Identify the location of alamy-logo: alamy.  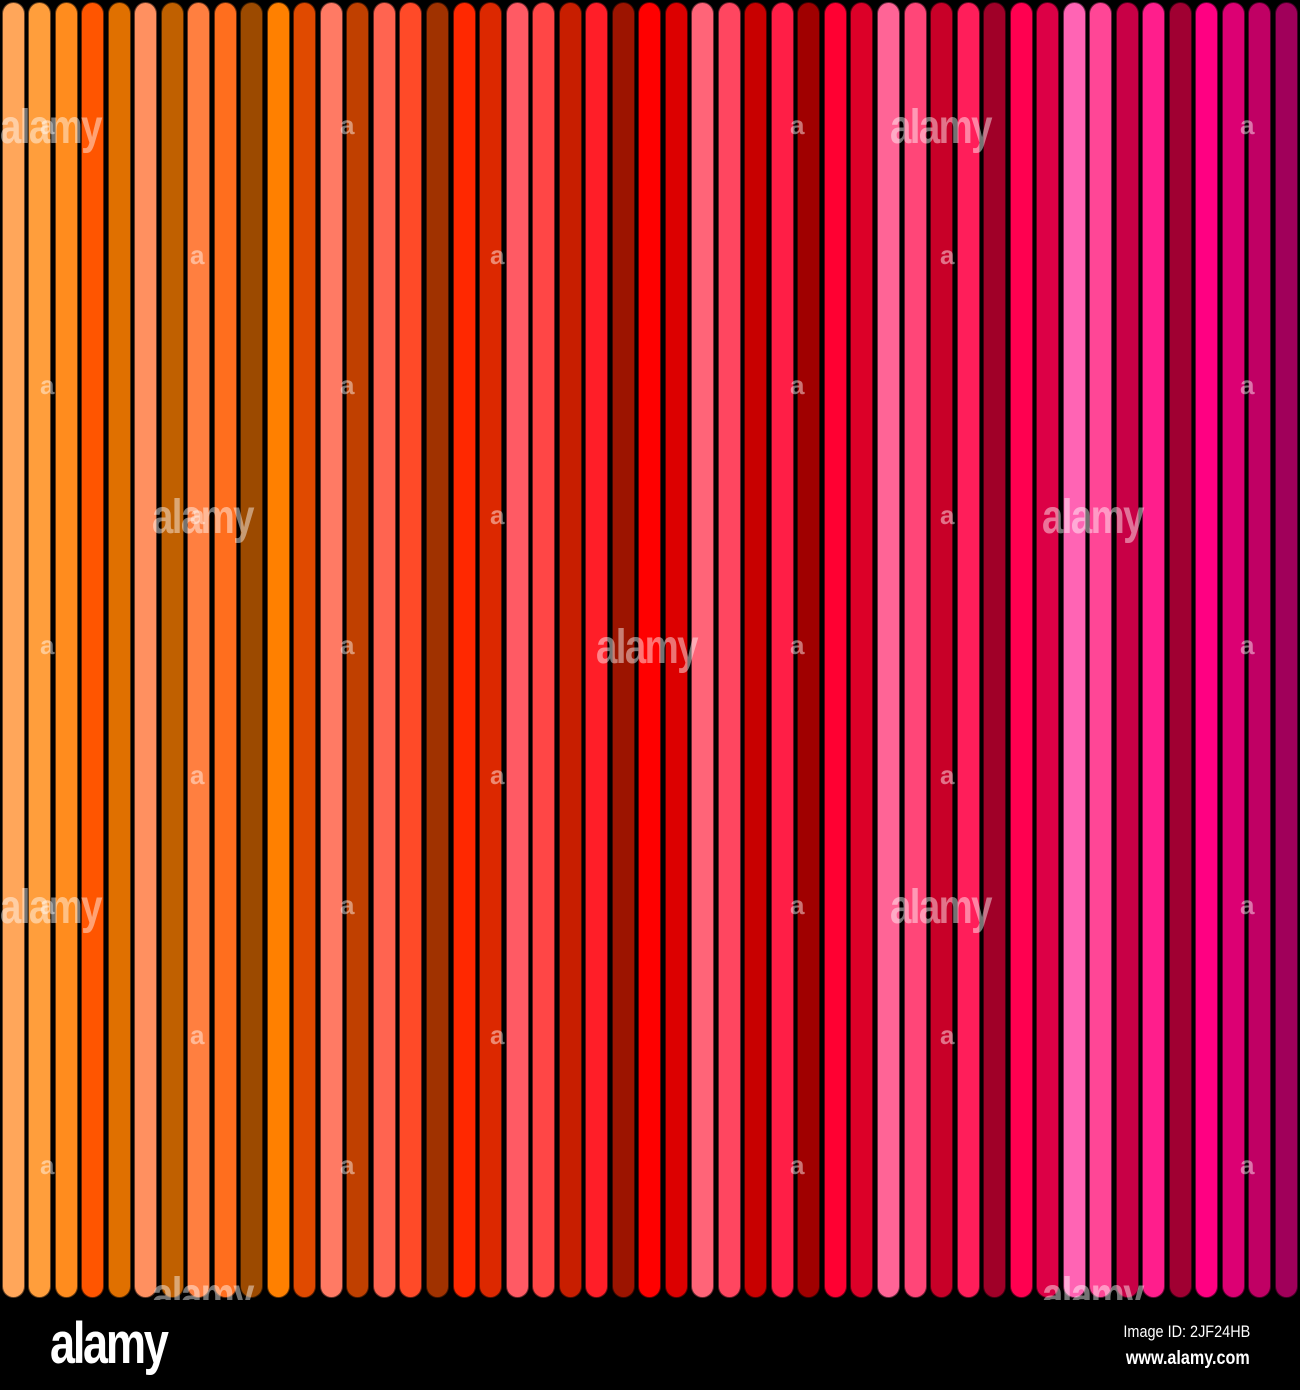
(109, 1343).